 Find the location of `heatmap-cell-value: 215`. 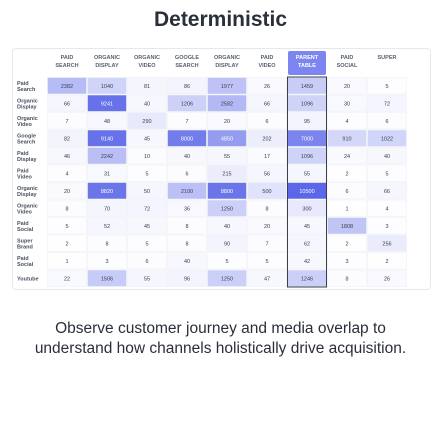

heatmap-cell-value: 215 is located at coordinates (226, 174).